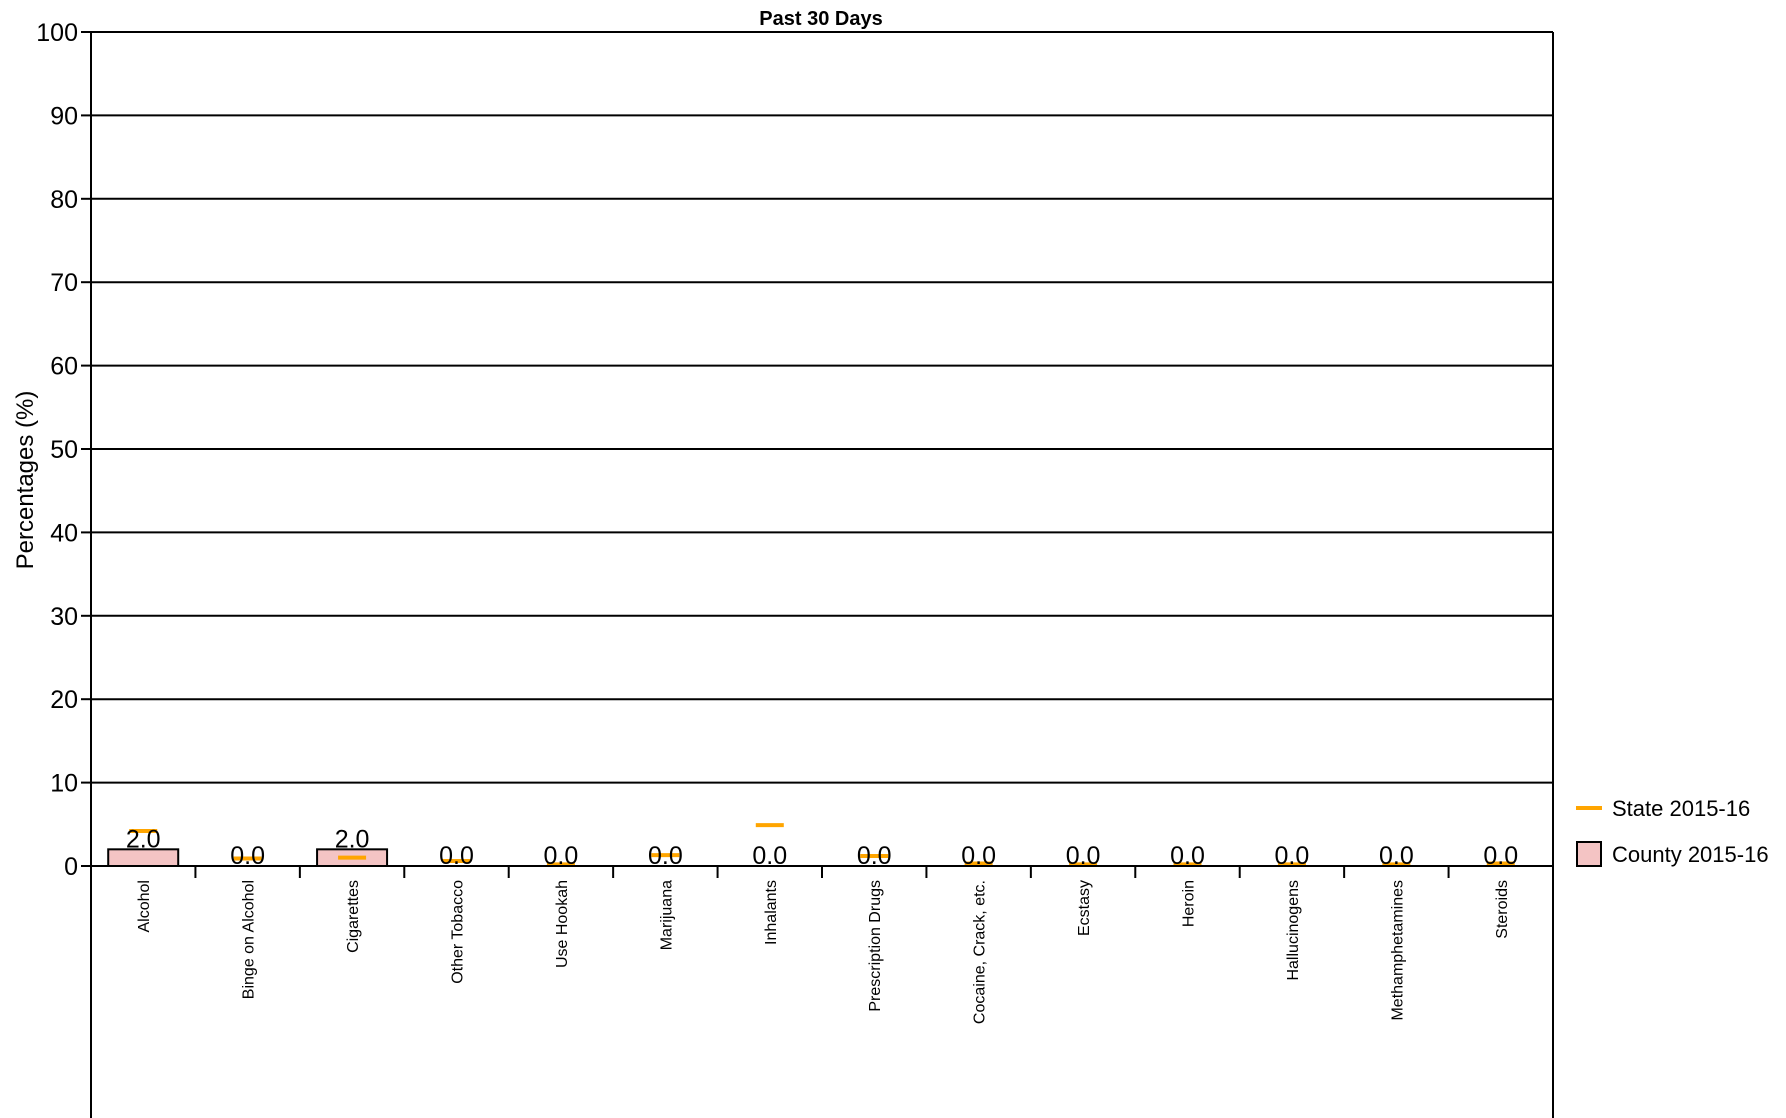 The height and width of the screenshot is (1118, 1786). What do you see at coordinates (143, 839) in the screenshot?
I see `value-label-0: 2.0` at bounding box center [143, 839].